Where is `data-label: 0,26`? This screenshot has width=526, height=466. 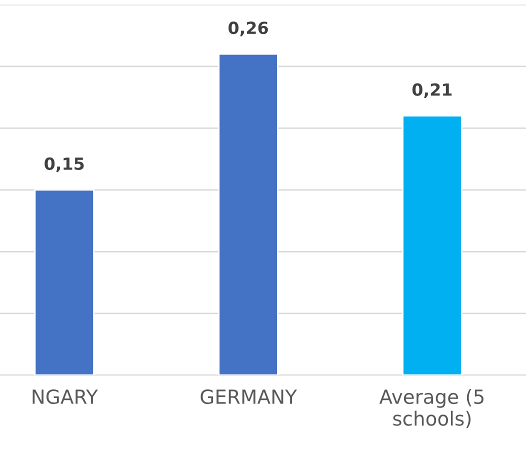
data-label: 0,26 is located at coordinates (248, 29).